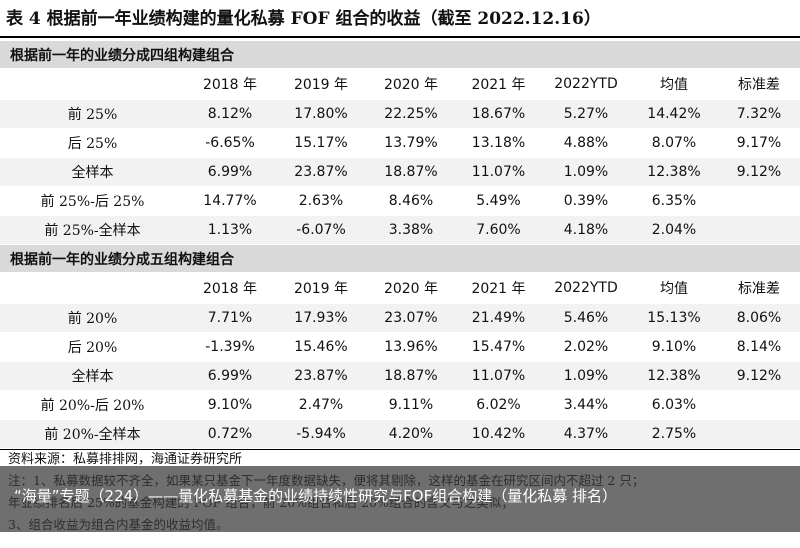  I want to click on cell: 3.38%, so click(411, 230).